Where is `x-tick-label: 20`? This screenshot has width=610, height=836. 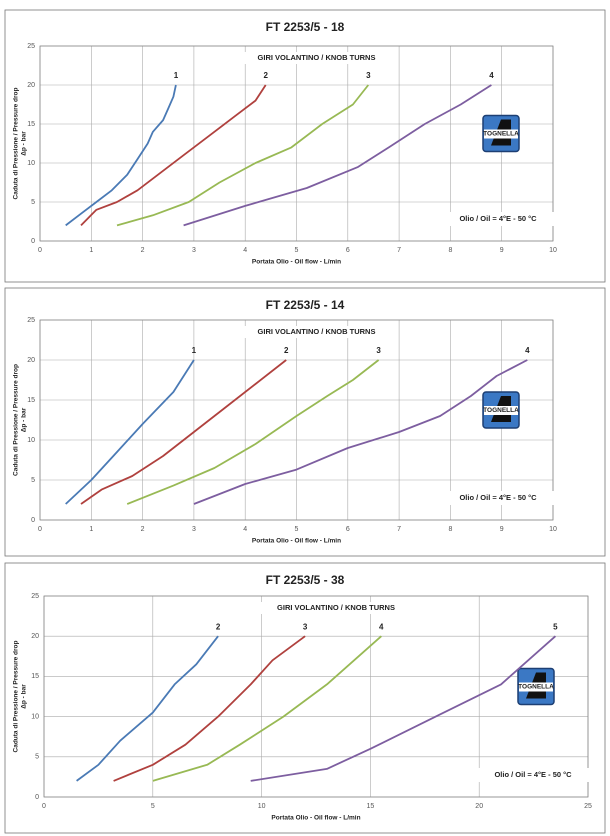
x-tick-label: 20 is located at coordinates (479, 806).